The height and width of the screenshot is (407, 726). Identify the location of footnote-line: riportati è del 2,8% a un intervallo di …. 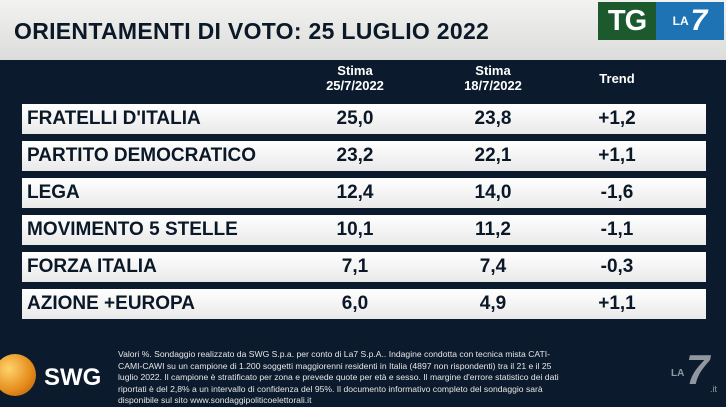
(330, 388).